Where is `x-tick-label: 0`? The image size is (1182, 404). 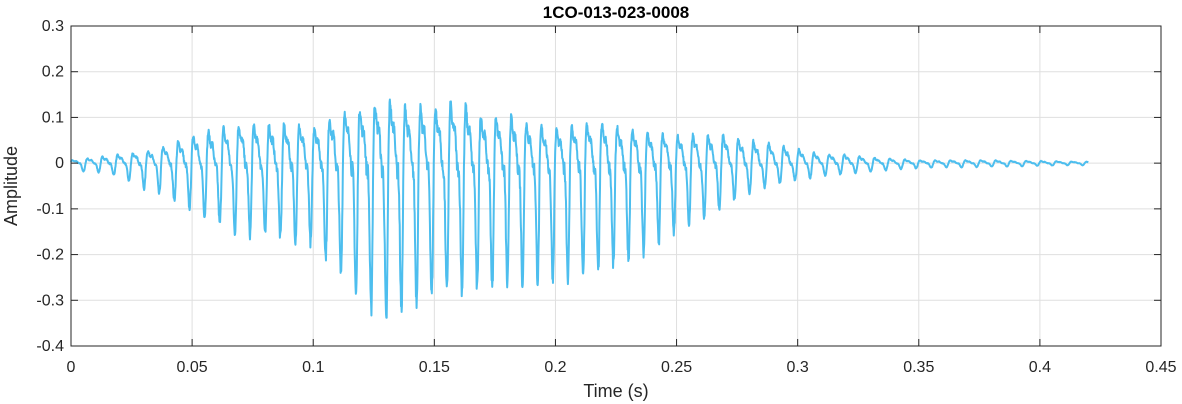 x-tick-label: 0 is located at coordinates (71, 367).